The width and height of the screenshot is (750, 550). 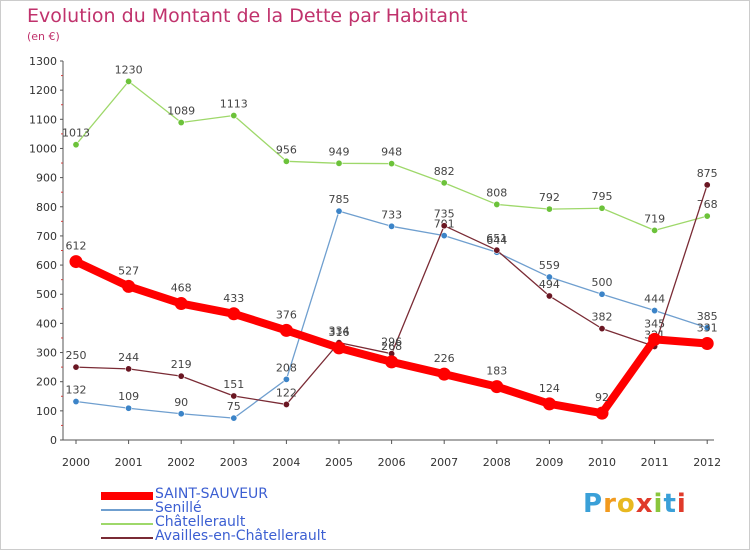 I want to click on logo-letter: t, so click(x=670, y=504).